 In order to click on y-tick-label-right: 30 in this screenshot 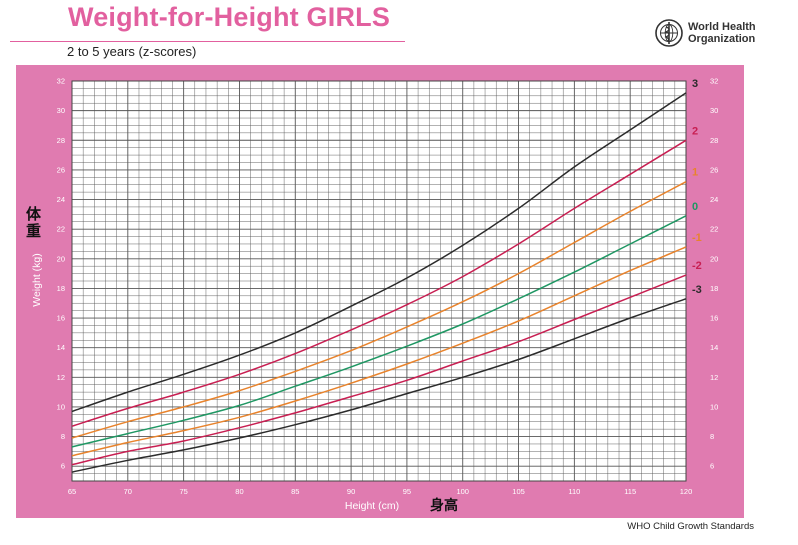, I will do `click(714, 110)`.